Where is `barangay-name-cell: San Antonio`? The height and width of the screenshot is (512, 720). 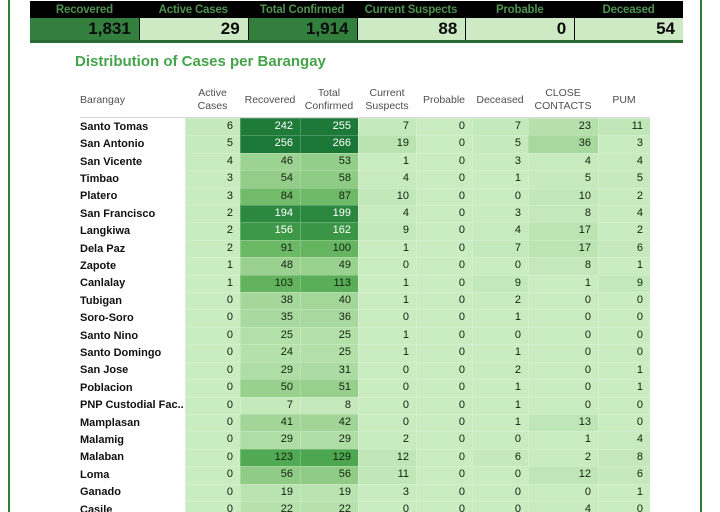
barangay-name-cell: San Antonio is located at coordinates (132, 144).